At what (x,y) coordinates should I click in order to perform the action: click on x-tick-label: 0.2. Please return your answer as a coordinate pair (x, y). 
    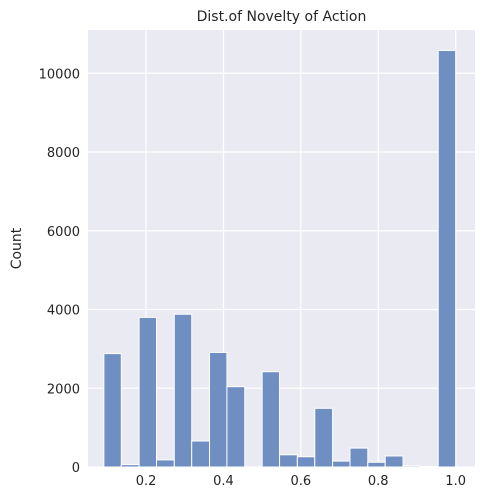
    Looking at the image, I should click on (146, 481).